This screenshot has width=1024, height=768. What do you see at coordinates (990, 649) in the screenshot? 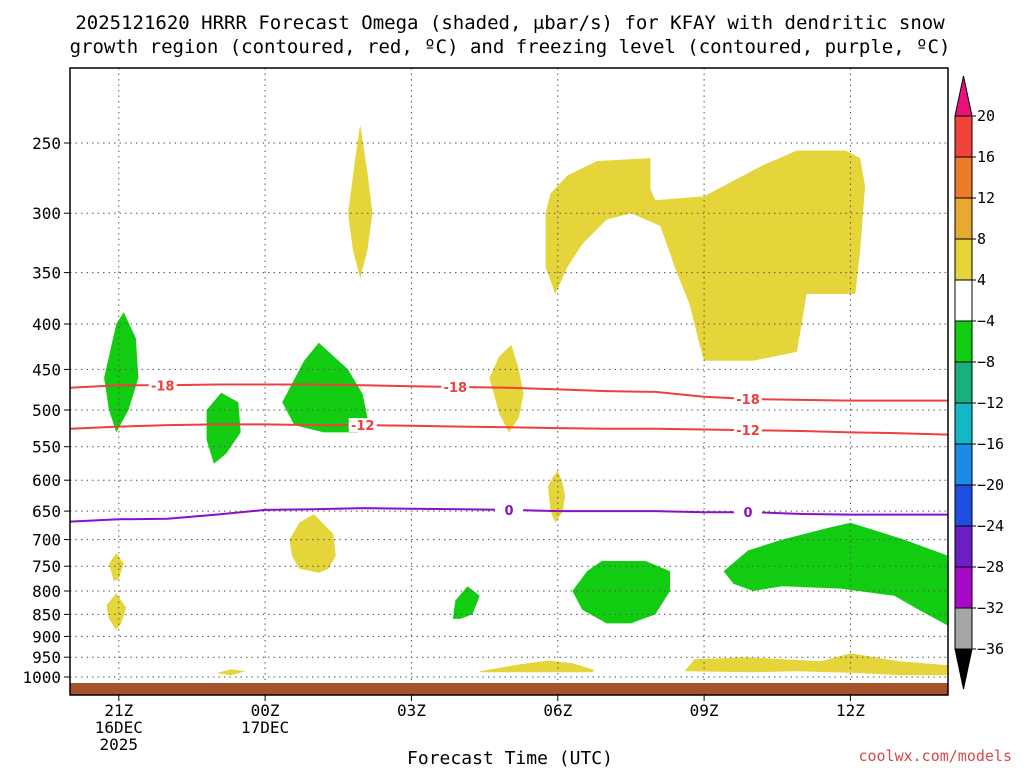
I see `colorbar-label-14: −36` at bounding box center [990, 649].